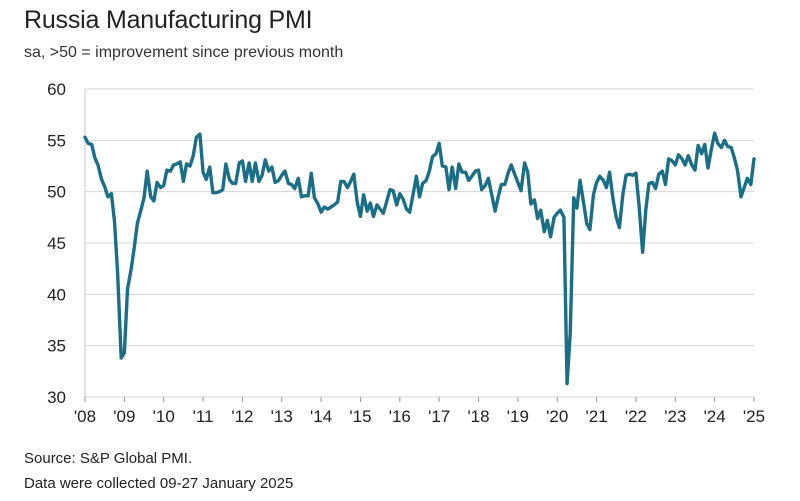  What do you see at coordinates (85, 416) in the screenshot?
I see `x-tick-label: '08` at bounding box center [85, 416].